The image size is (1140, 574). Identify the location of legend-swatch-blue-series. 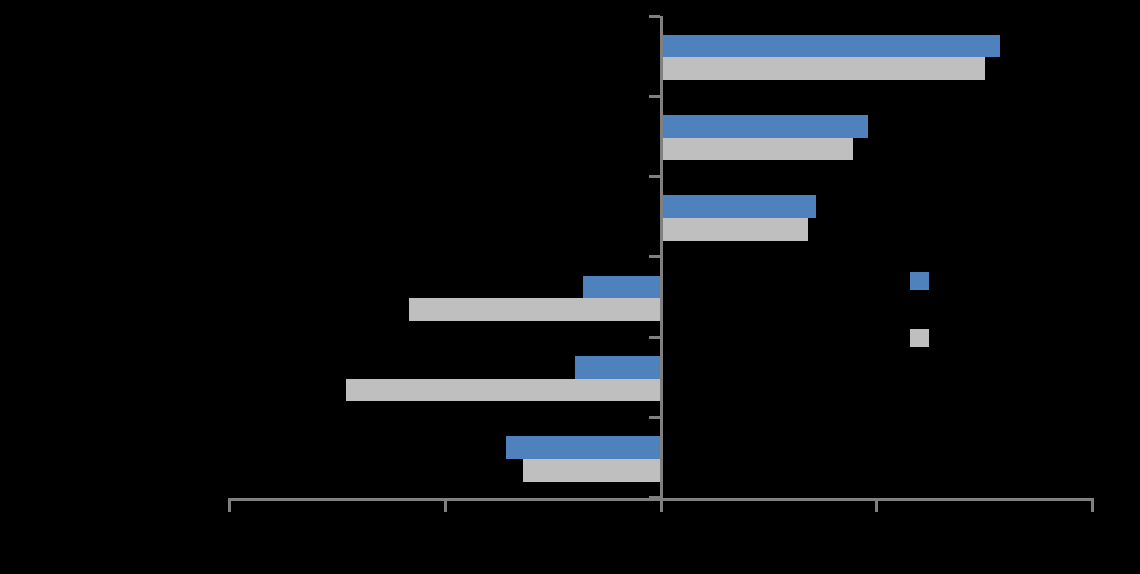
(919, 281).